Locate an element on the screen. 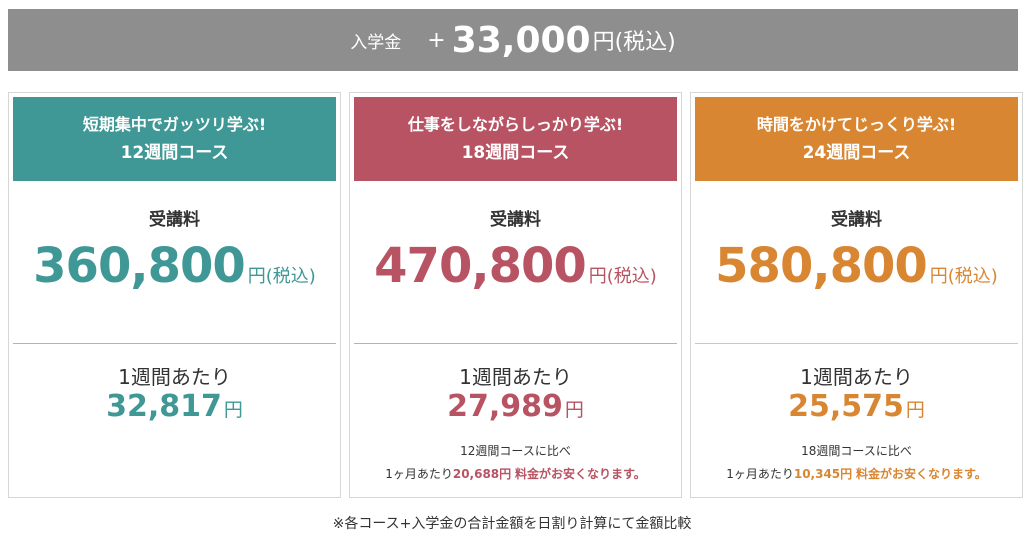  course-tagline: 時間をかけてじっくり学ぶ! is located at coordinates (856, 124).